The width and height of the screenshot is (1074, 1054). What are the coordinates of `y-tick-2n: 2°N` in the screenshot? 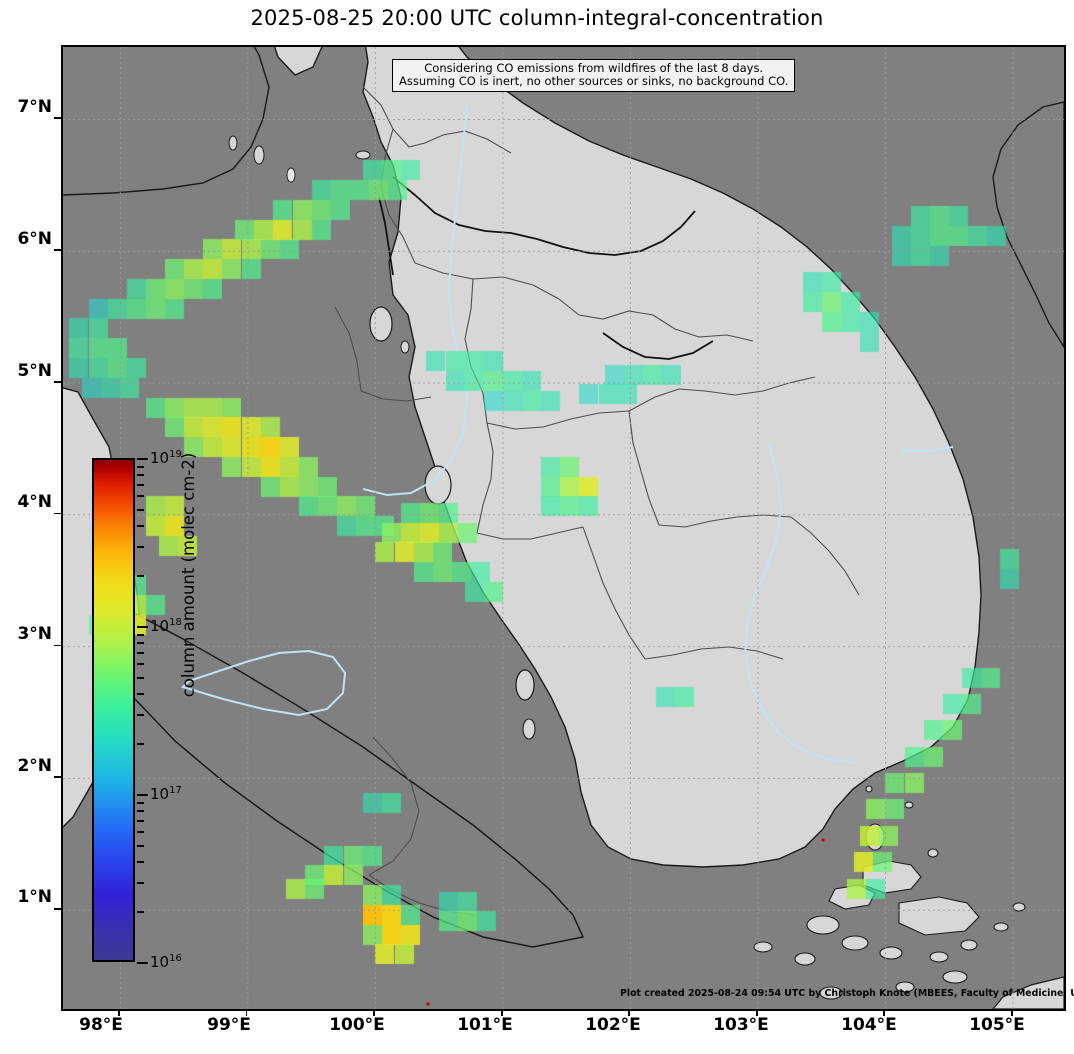 It's located at (34, 766).